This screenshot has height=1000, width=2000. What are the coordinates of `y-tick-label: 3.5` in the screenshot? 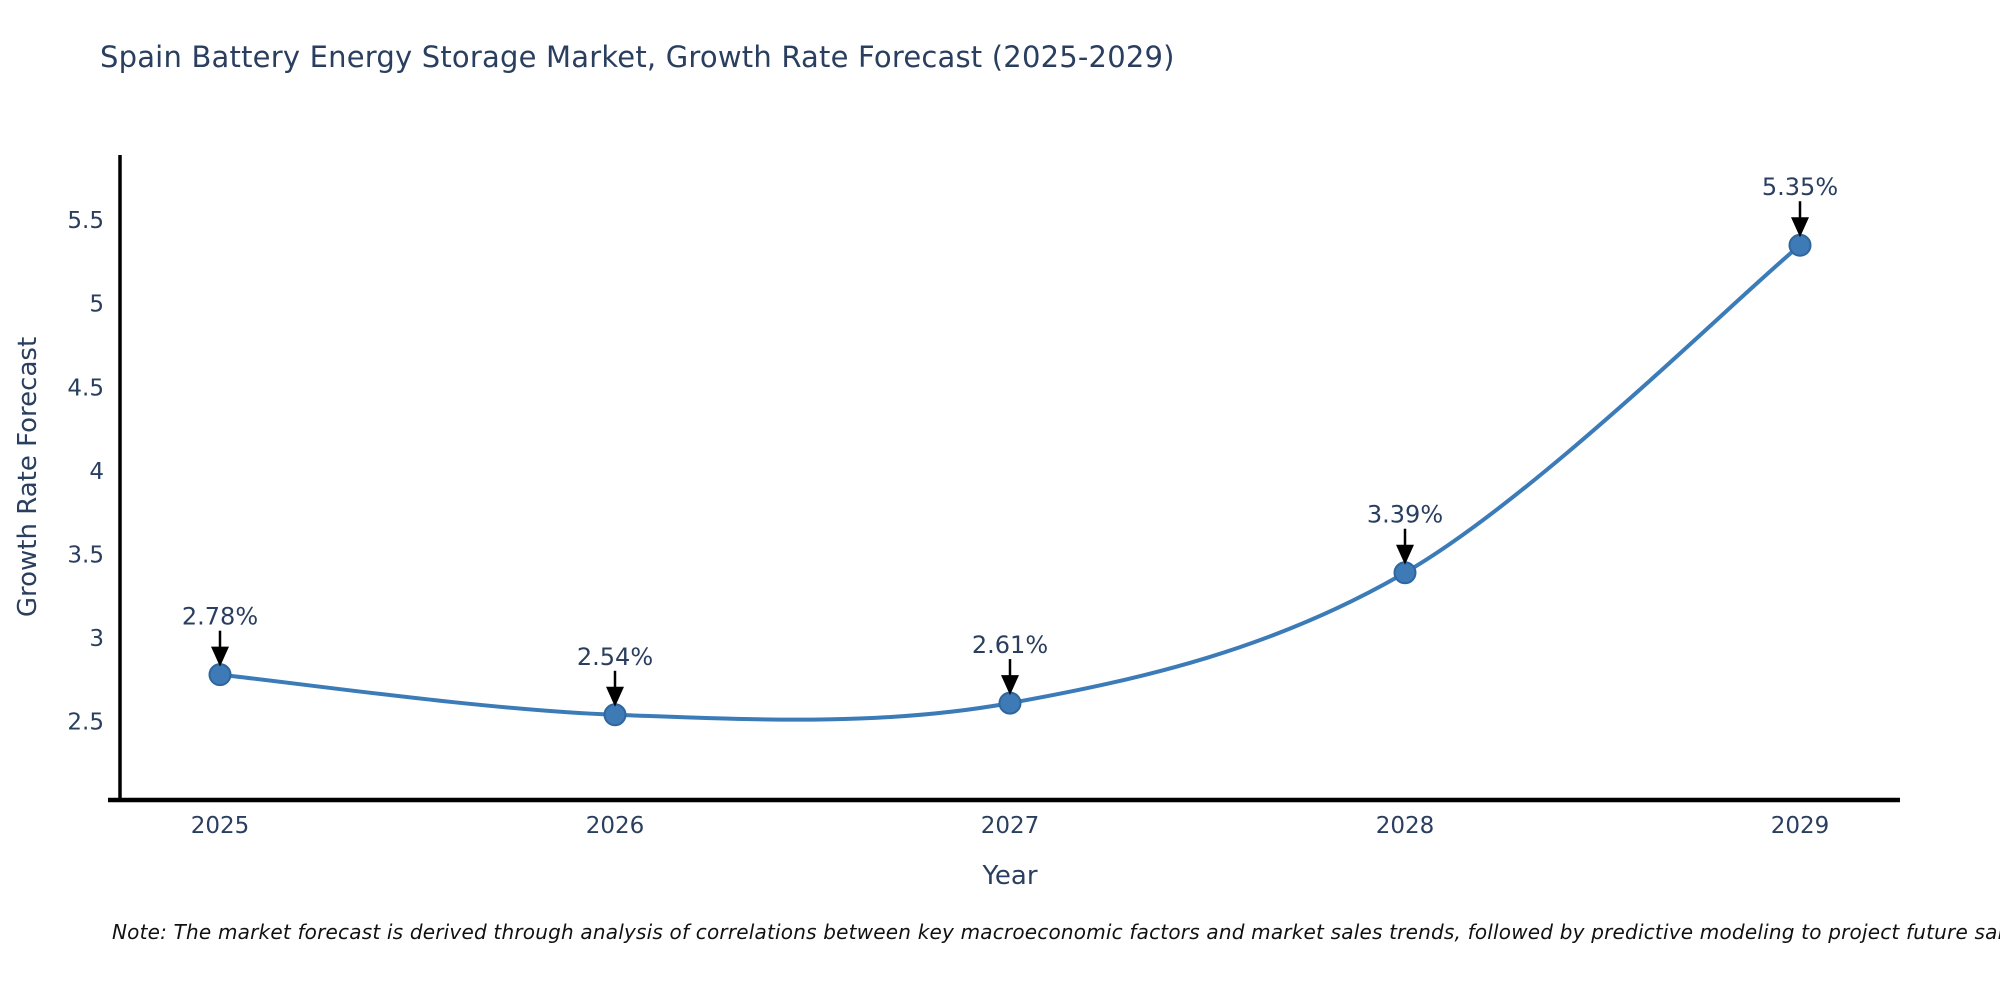 It's located at (85, 555).